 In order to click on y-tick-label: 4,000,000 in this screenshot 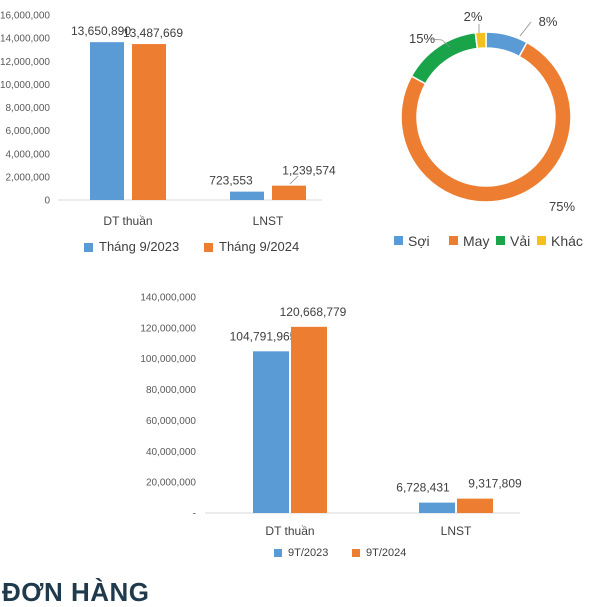, I will do `click(28, 154)`.